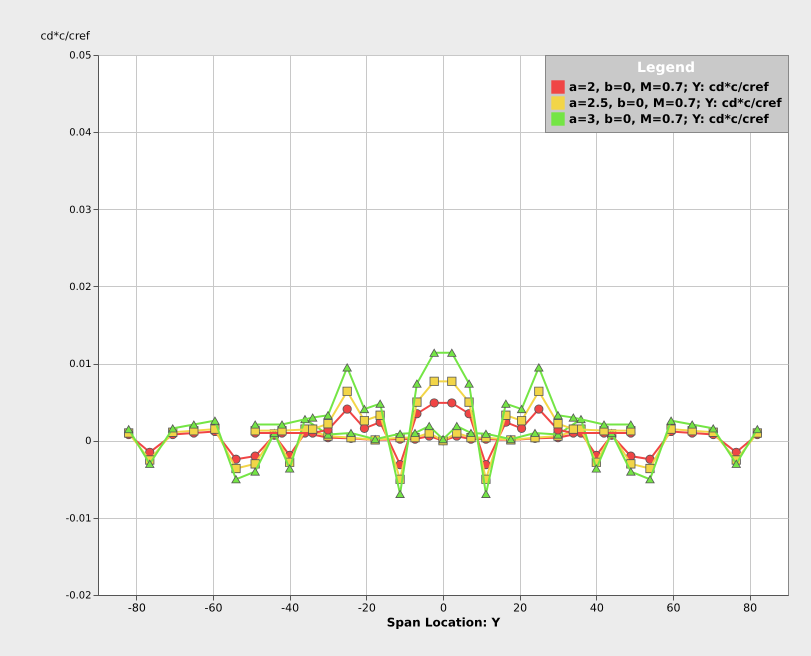  I want to click on y-tick-label: 0.03, so click(80, 210).